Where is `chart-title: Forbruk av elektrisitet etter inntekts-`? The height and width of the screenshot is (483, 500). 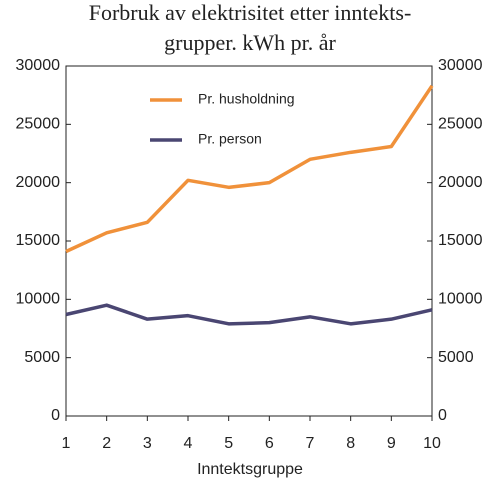 chart-title: Forbruk av elektrisitet etter inntekts- is located at coordinates (250, 12).